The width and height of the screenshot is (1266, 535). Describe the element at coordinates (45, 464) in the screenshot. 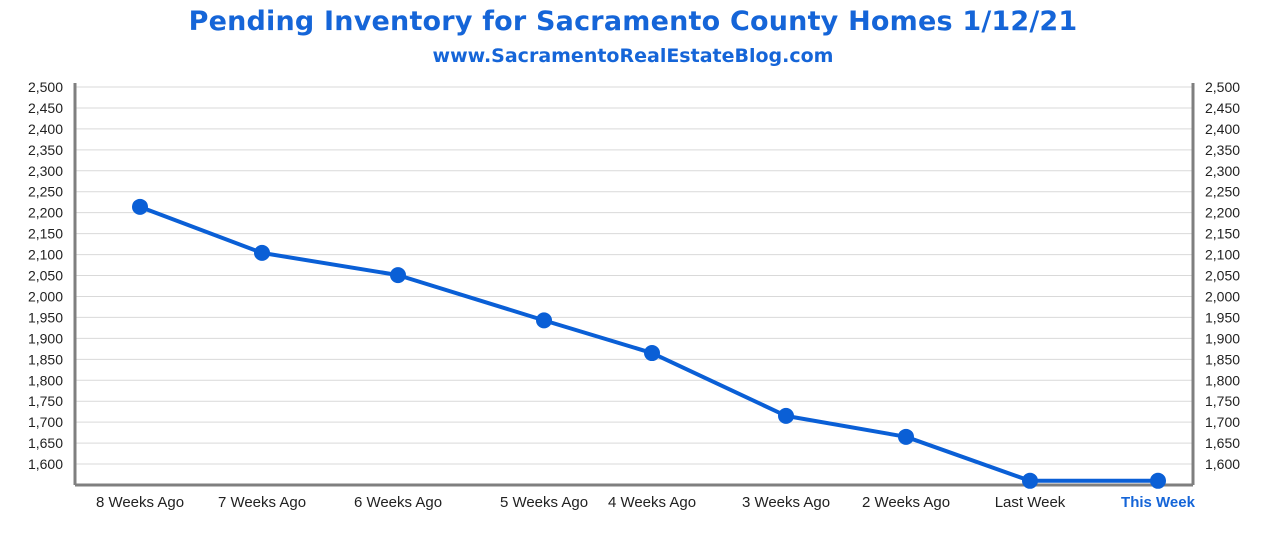

I see `y-tick-label-left: 1,600` at that location.